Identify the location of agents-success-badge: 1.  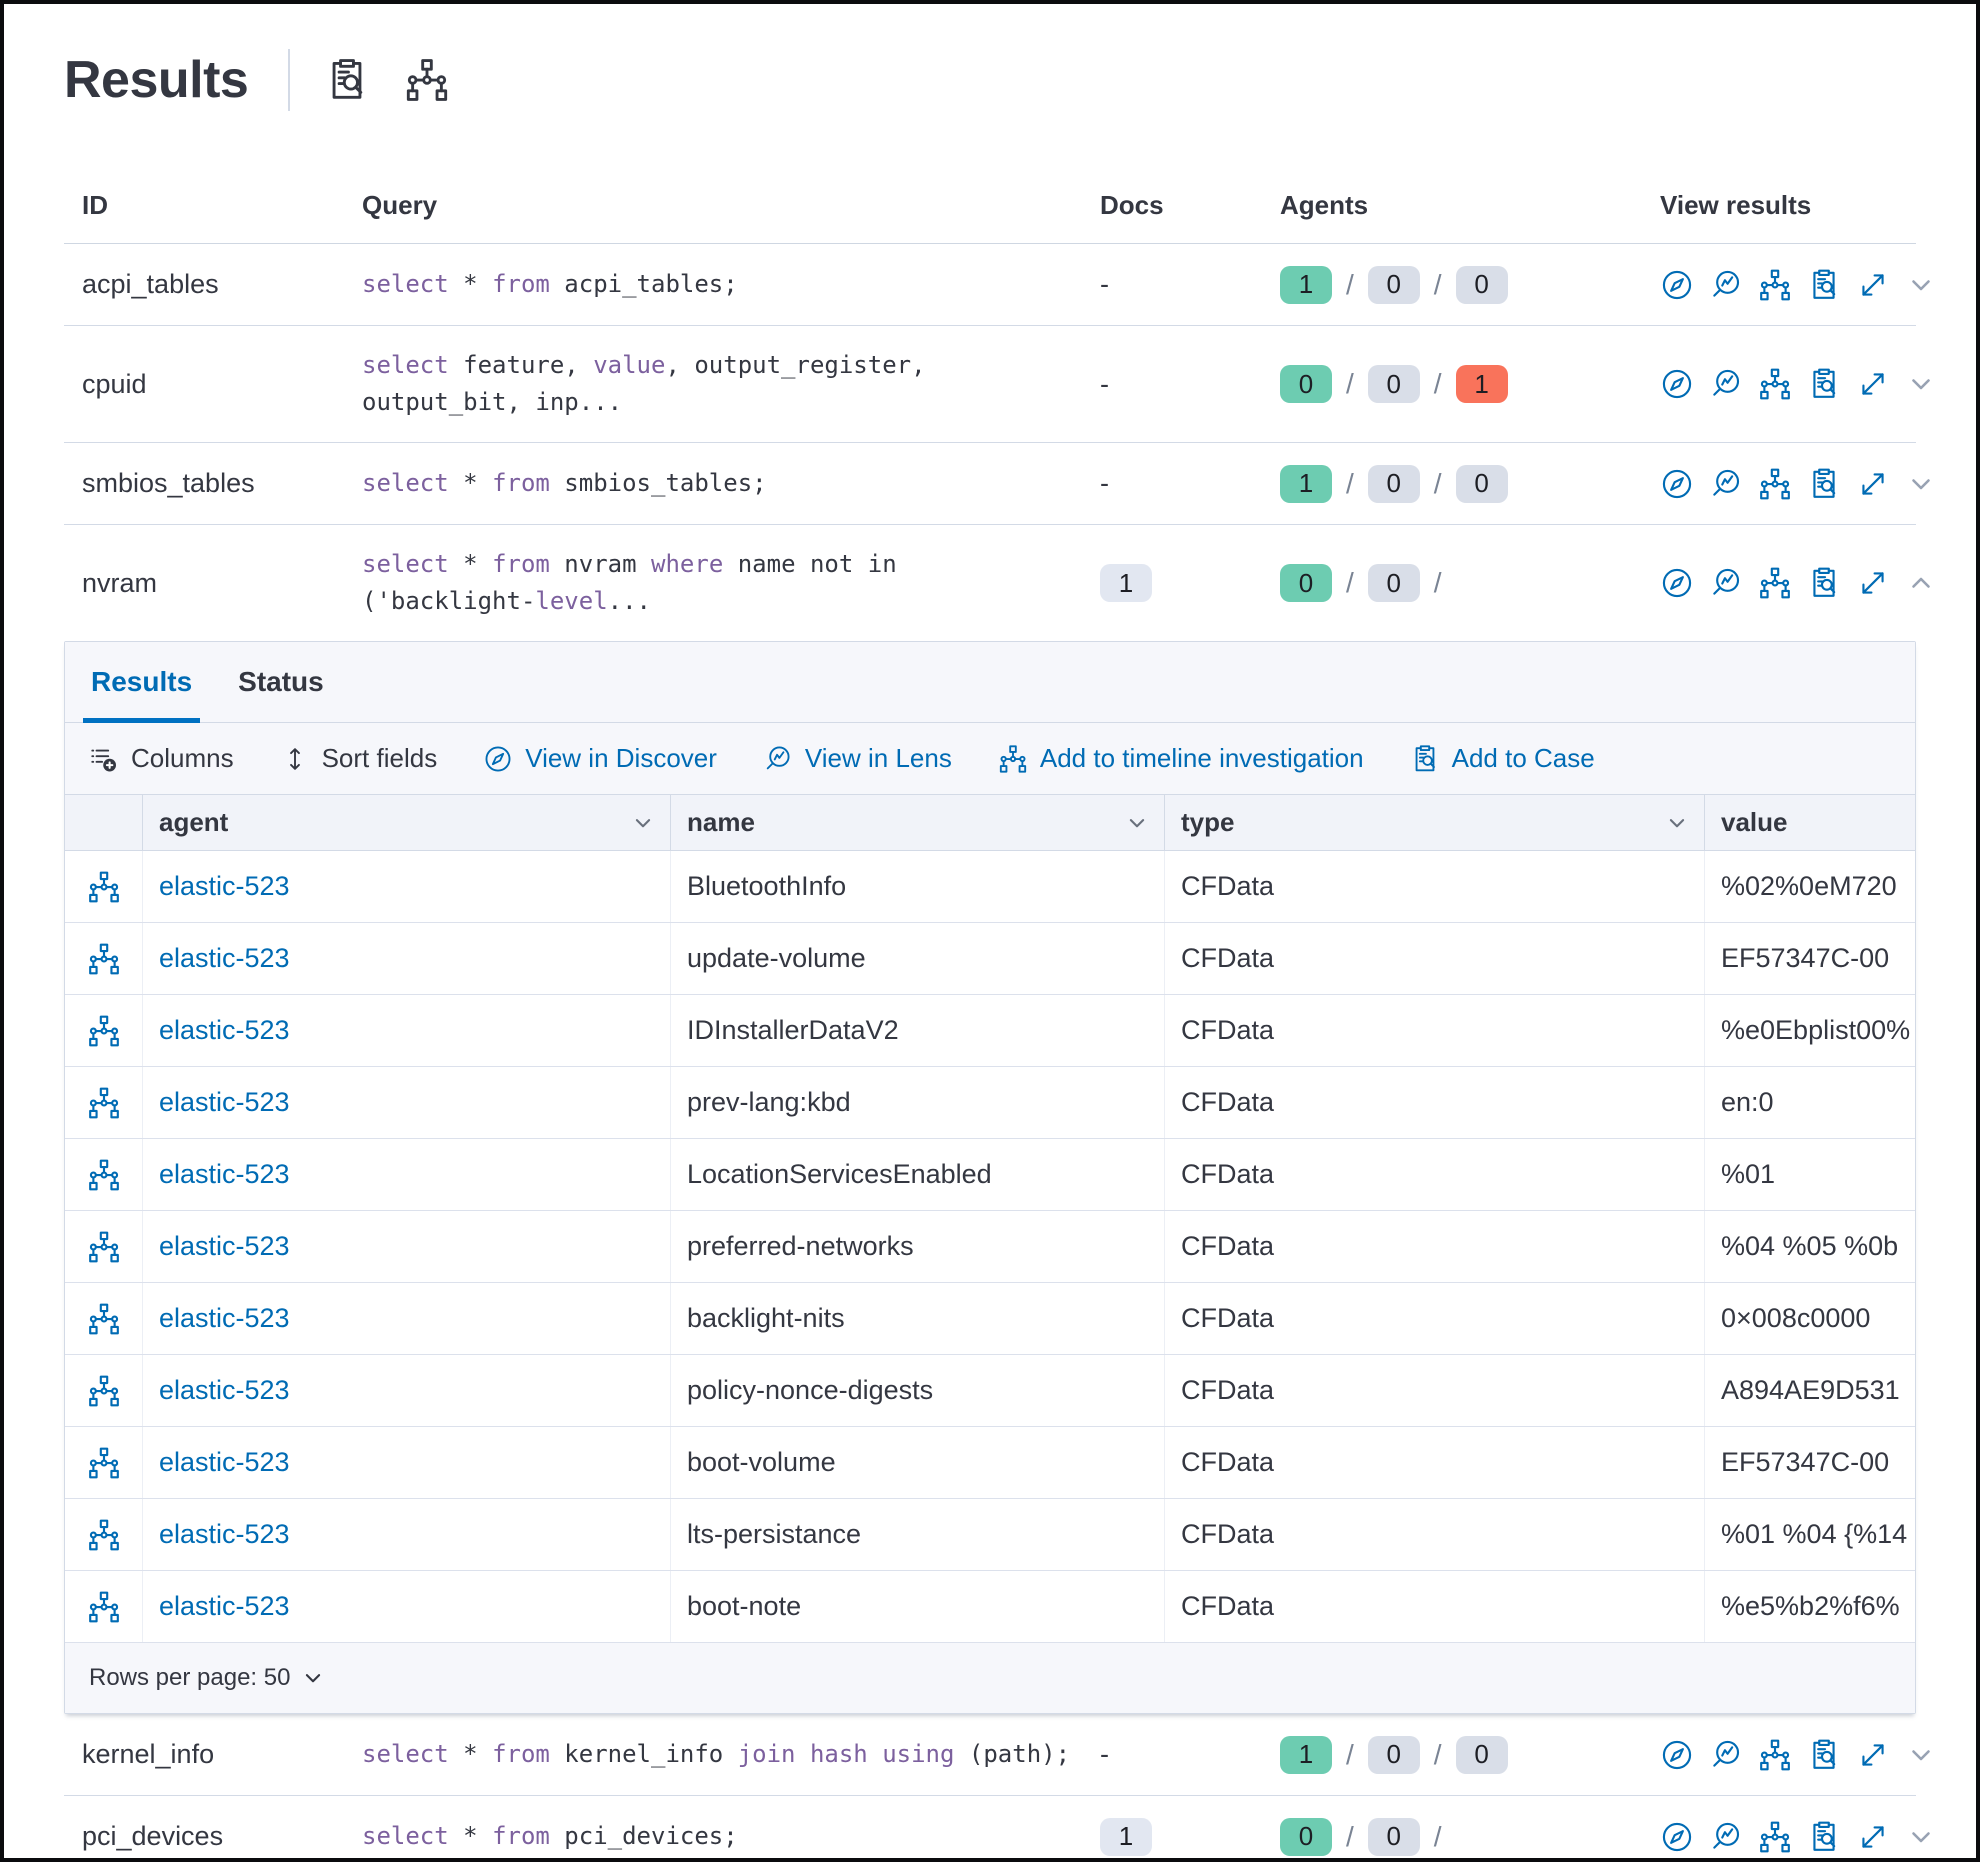
(1306, 284).